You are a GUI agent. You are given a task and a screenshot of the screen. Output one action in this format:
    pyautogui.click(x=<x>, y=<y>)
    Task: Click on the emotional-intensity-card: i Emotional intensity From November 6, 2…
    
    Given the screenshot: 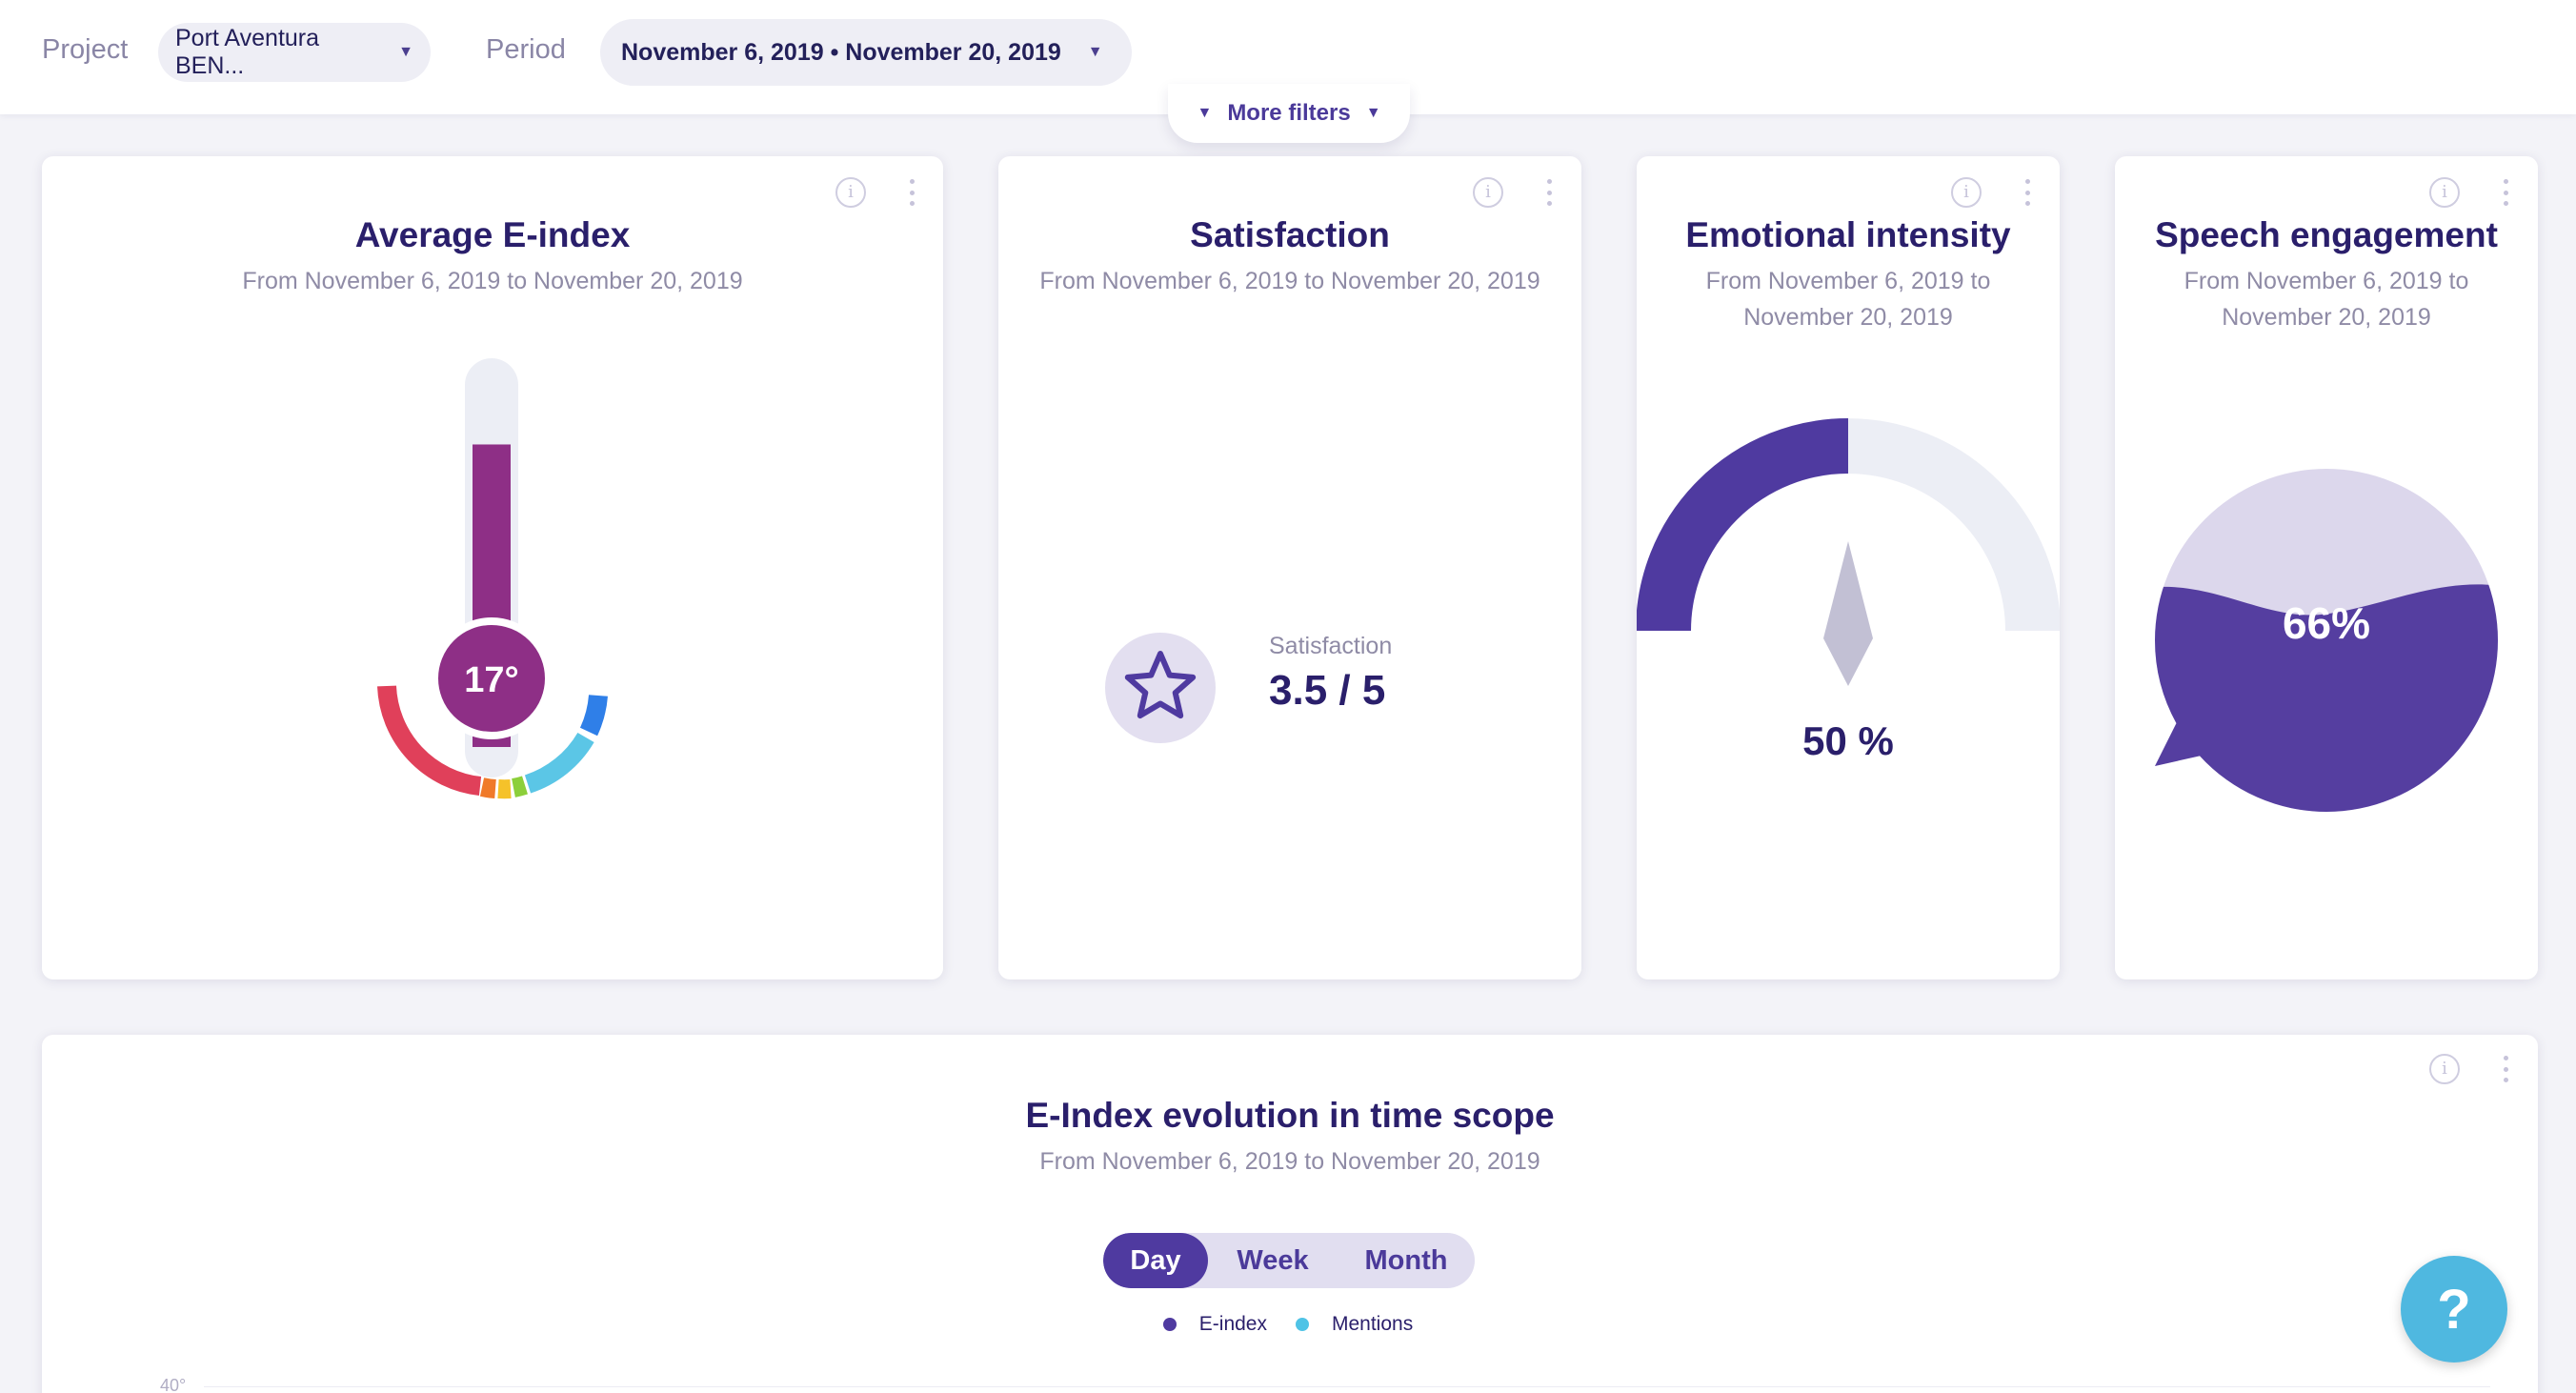 What is the action you would take?
    pyautogui.click(x=1848, y=567)
    